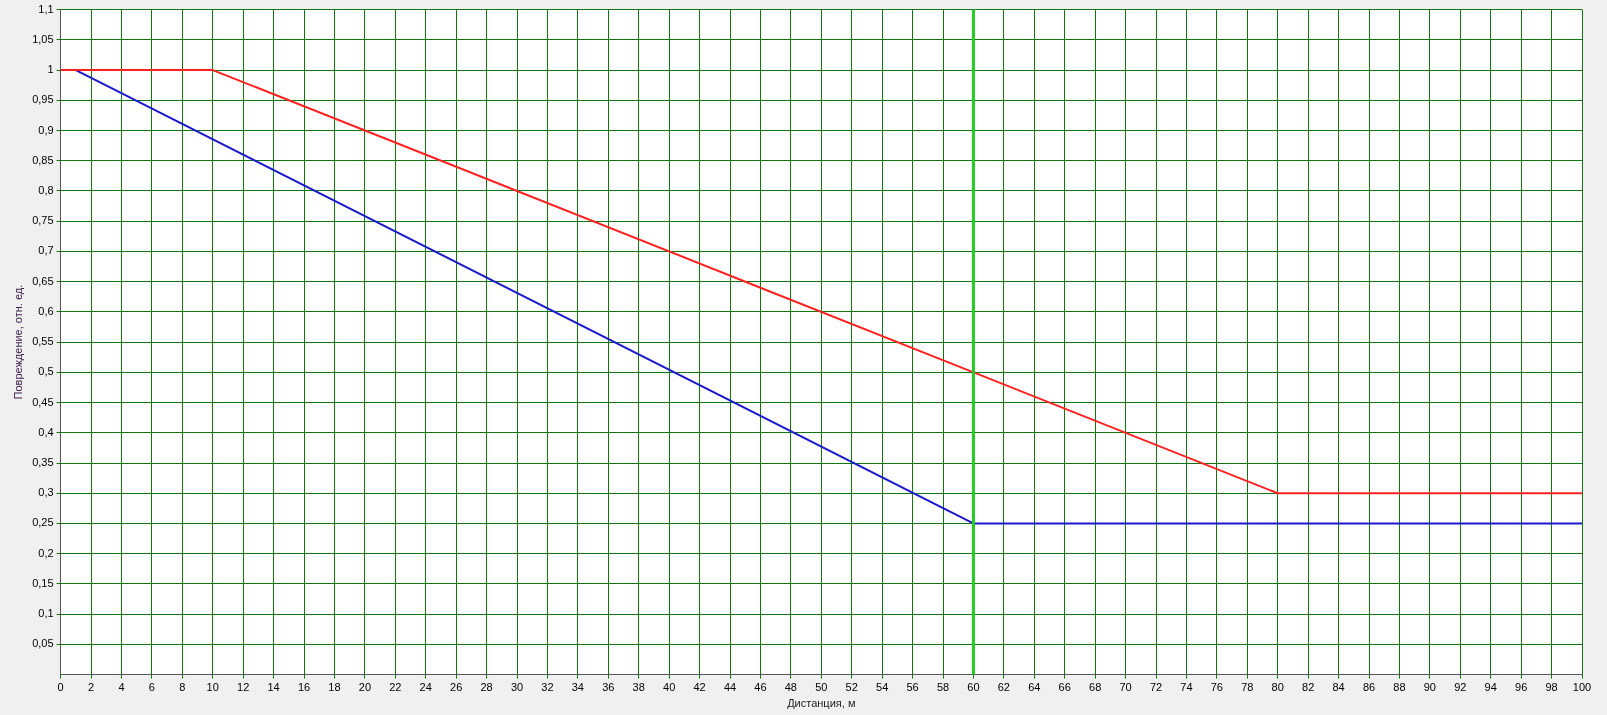 Image resolution: width=1607 pixels, height=715 pixels. I want to click on x-tick-label: 76, so click(1216, 687).